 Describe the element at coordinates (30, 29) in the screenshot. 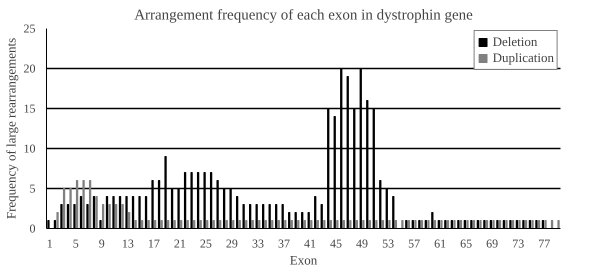

I see `y-tick-label: 25` at that location.